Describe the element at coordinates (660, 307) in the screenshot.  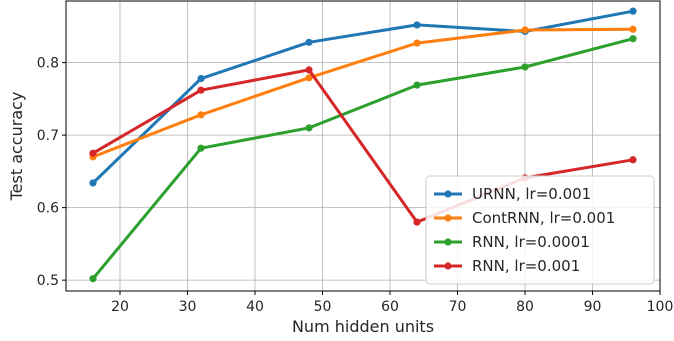
I see `x-tick-label: 100` at that location.